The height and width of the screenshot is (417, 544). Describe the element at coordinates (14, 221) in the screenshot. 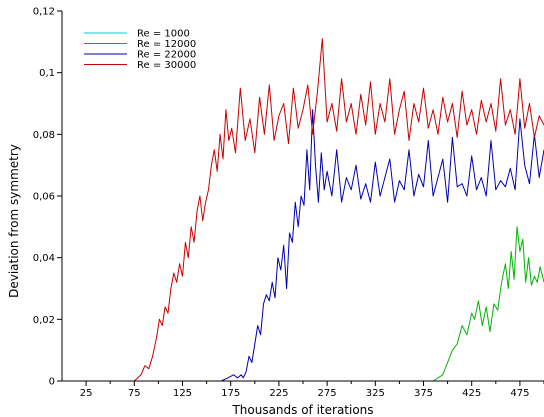

I see `y-axis-title: Deviation from symmetry` at that location.